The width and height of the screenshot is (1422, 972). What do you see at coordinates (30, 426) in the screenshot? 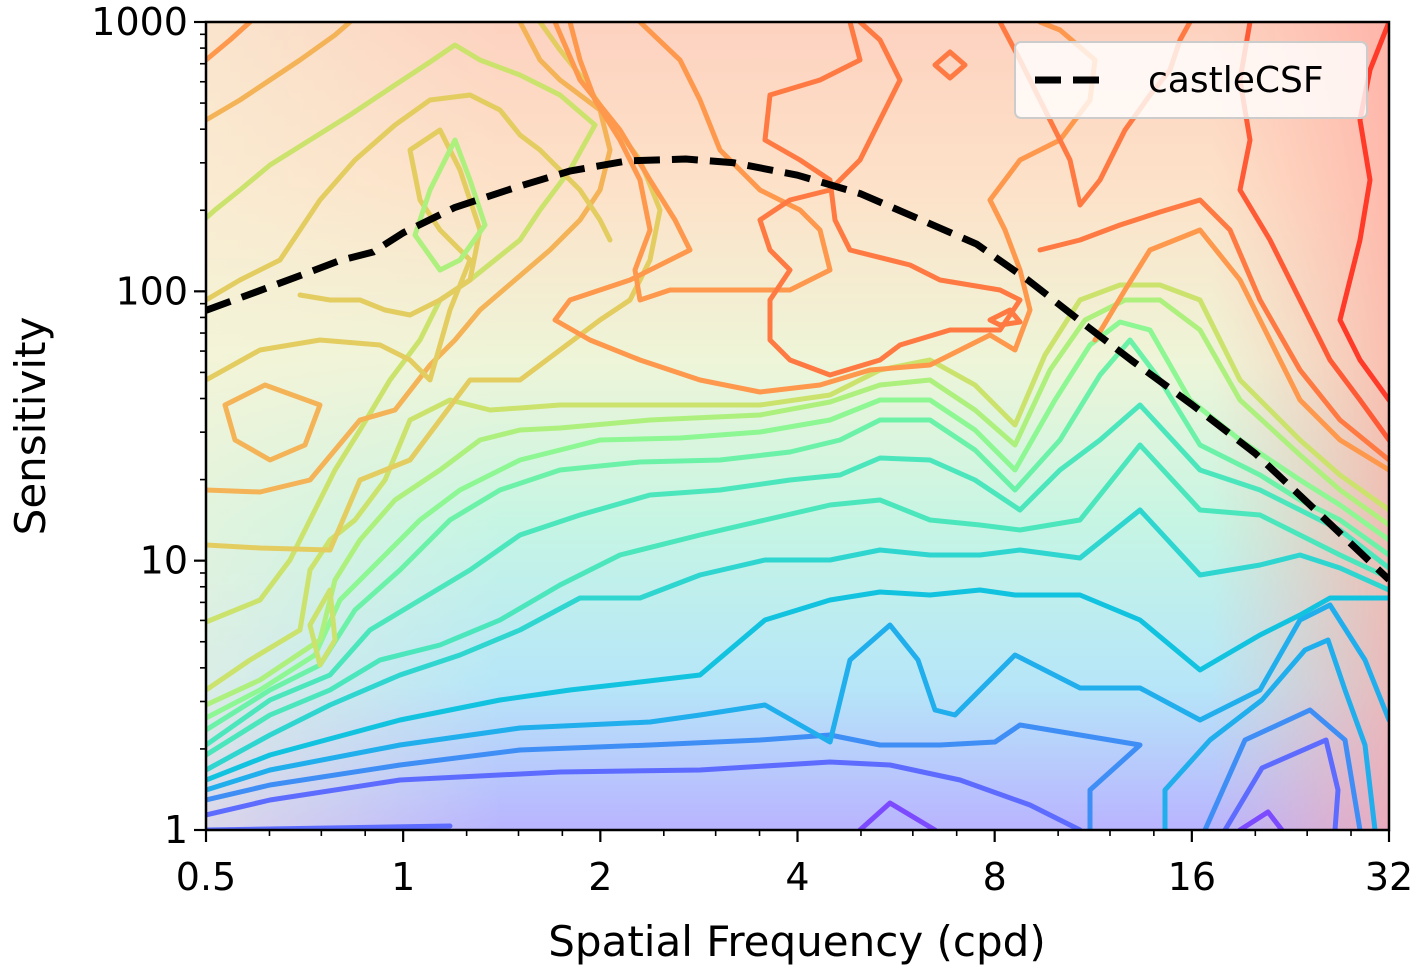
I see `y-axis-label: Sensitivity` at bounding box center [30, 426].